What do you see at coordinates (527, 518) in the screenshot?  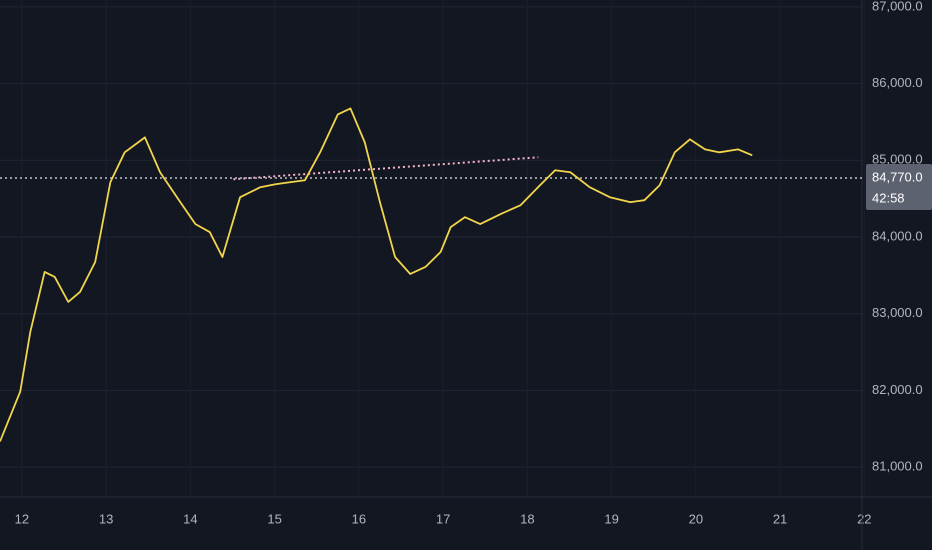 I see `x-tick-label: 18` at bounding box center [527, 518].